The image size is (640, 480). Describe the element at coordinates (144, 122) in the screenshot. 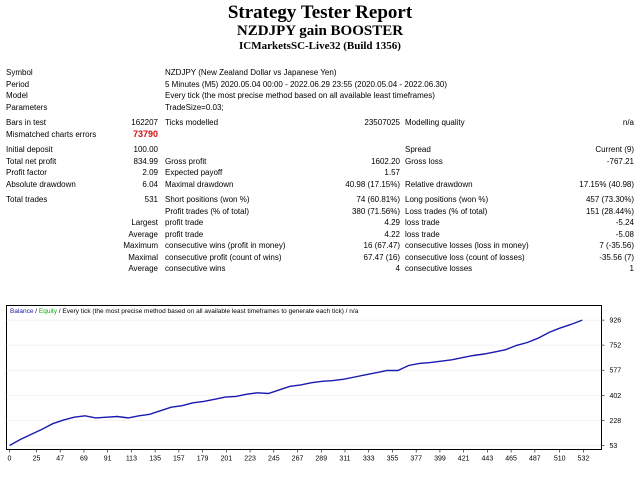

I see `bars-value: 162207` at that location.